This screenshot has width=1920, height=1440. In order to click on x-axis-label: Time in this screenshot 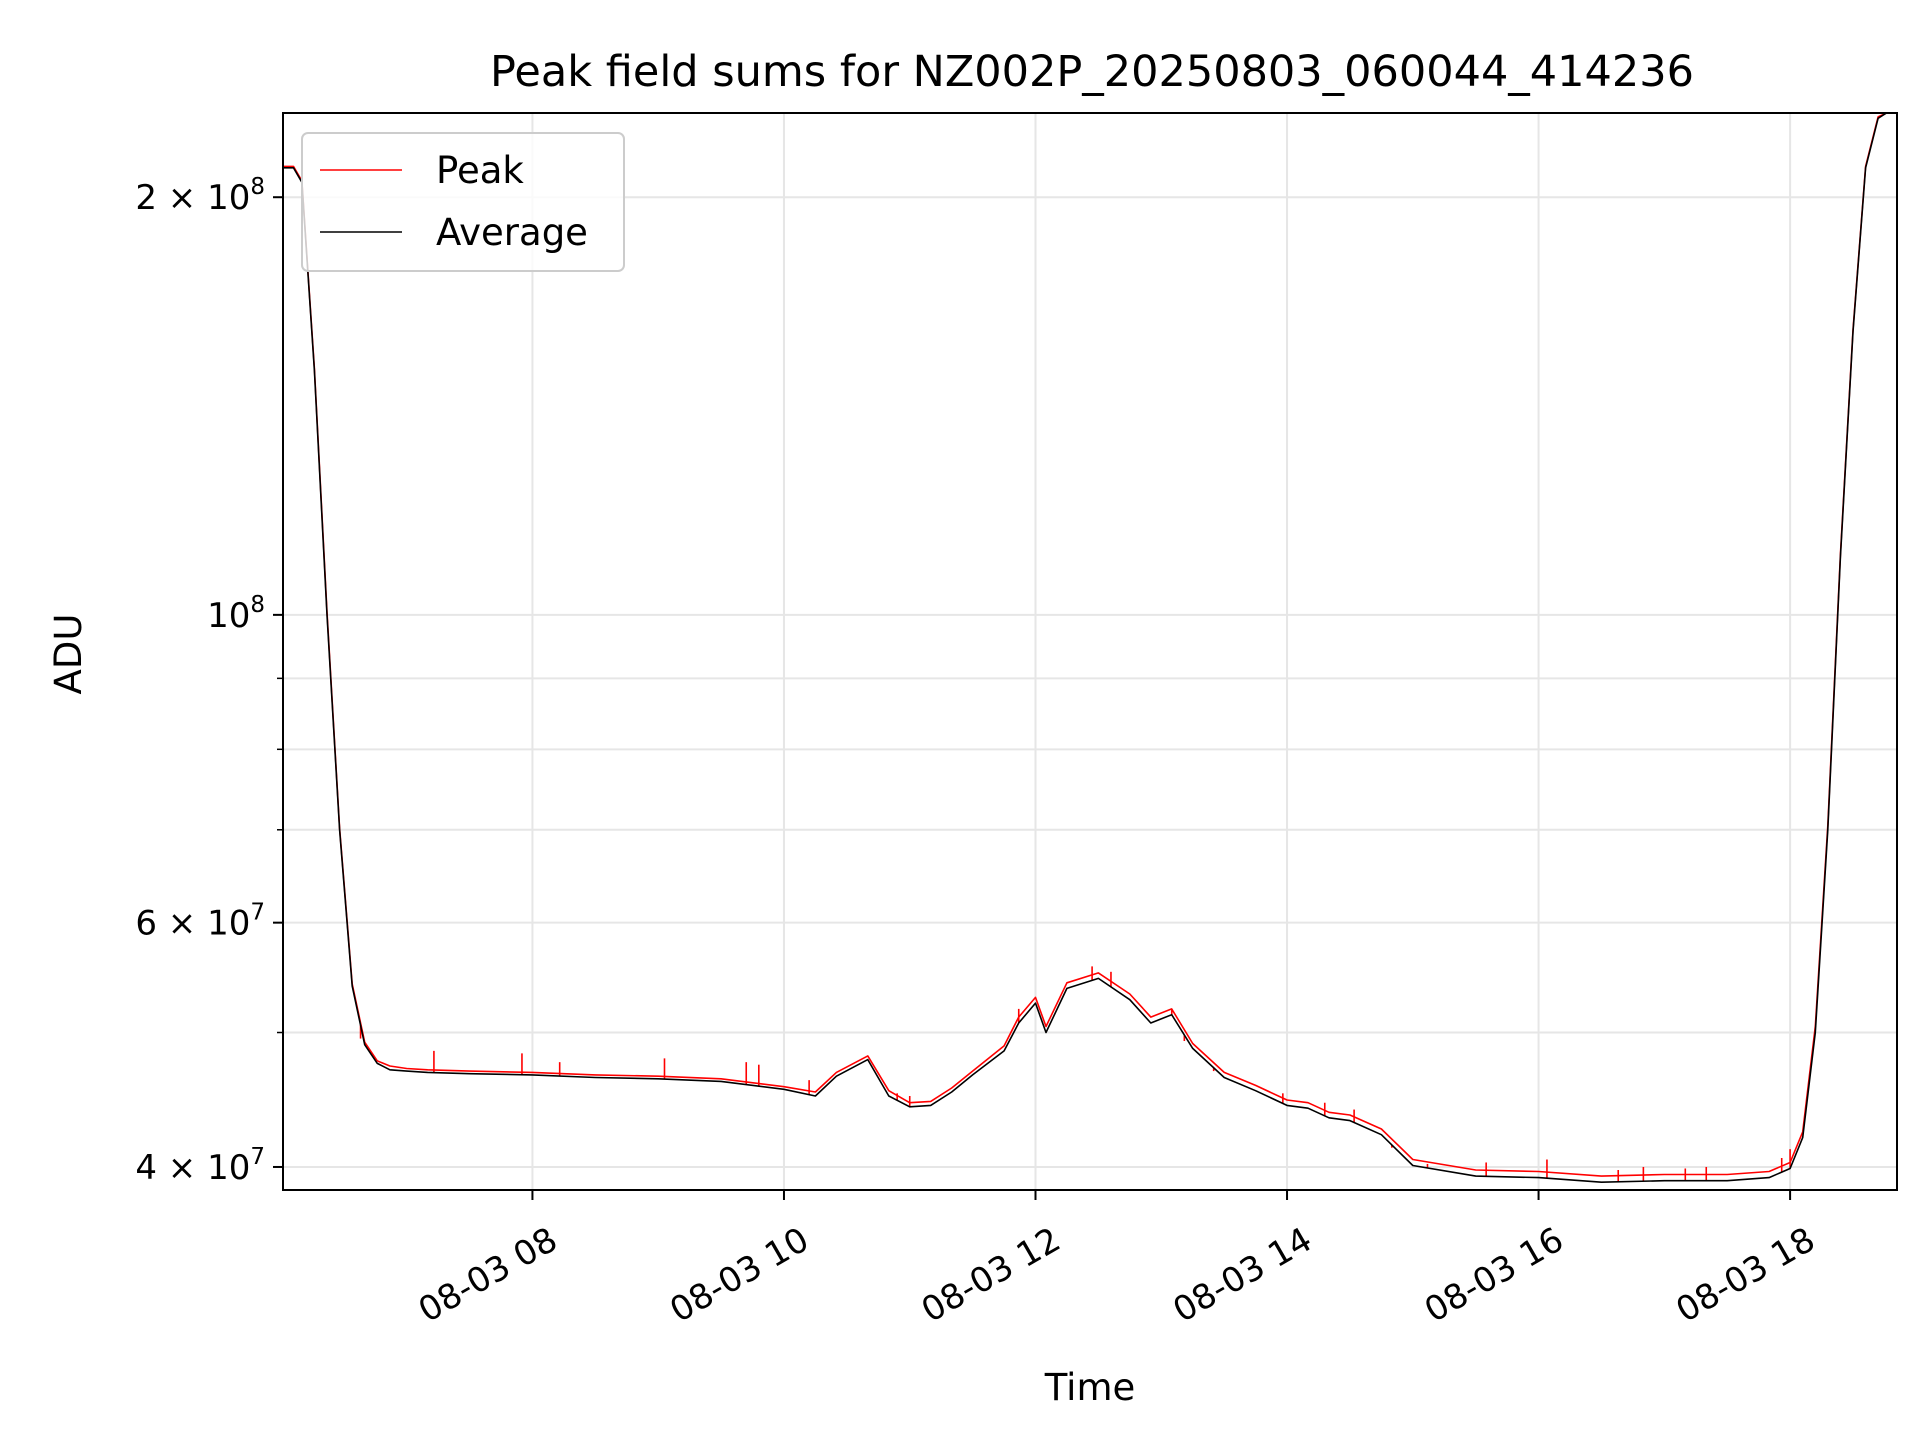, I will do `click(1090, 1387)`.